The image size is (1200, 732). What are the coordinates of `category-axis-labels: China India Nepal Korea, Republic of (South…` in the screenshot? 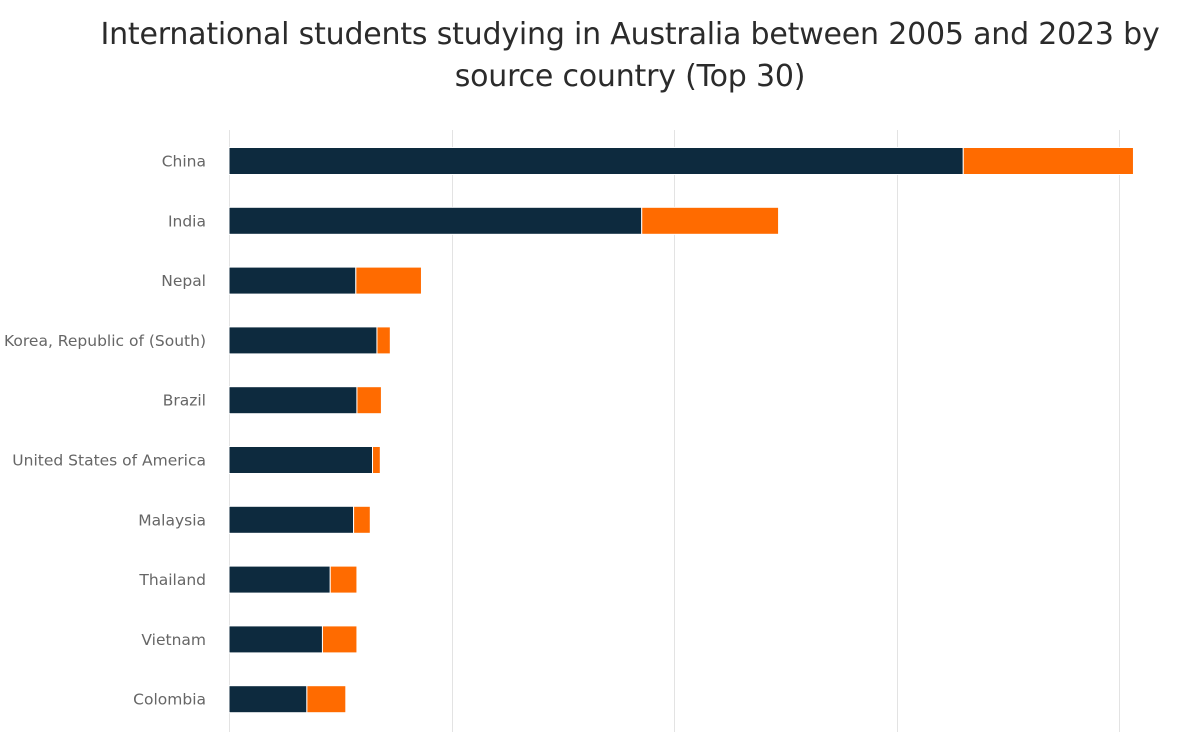 It's located at (105, 431).